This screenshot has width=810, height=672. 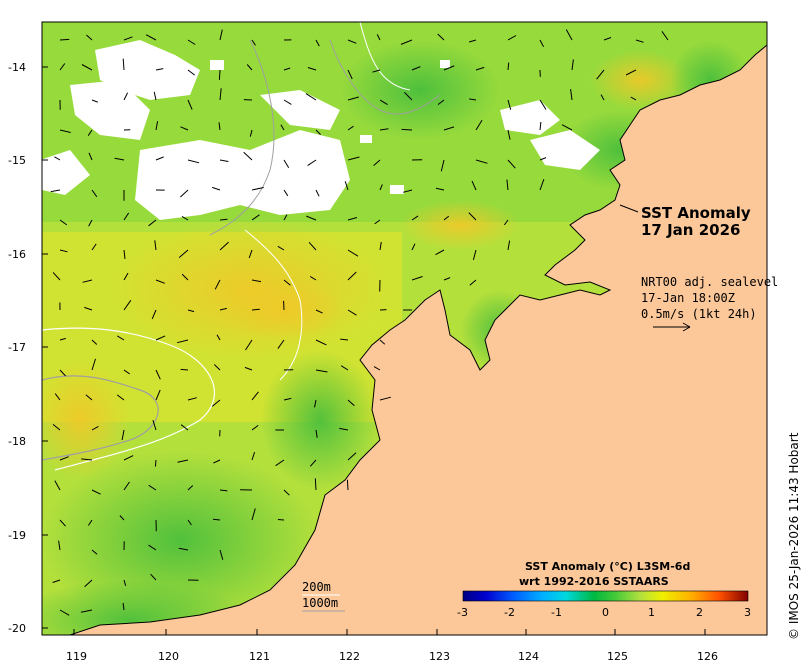 What do you see at coordinates (607, 566) in the screenshot?
I see `colorbar-title-line1: SST Anomaly (°C) L3SM-6d` at bounding box center [607, 566].